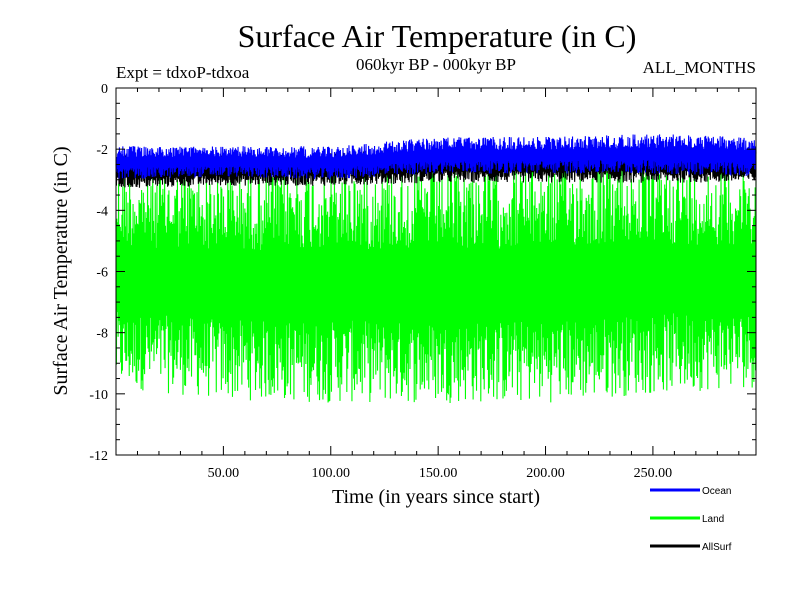 This screenshot has height=600, width=800. Describe the element at coordinates (224, 473) in the screenshot. I see `x-tick-label: 50.00` at that location.